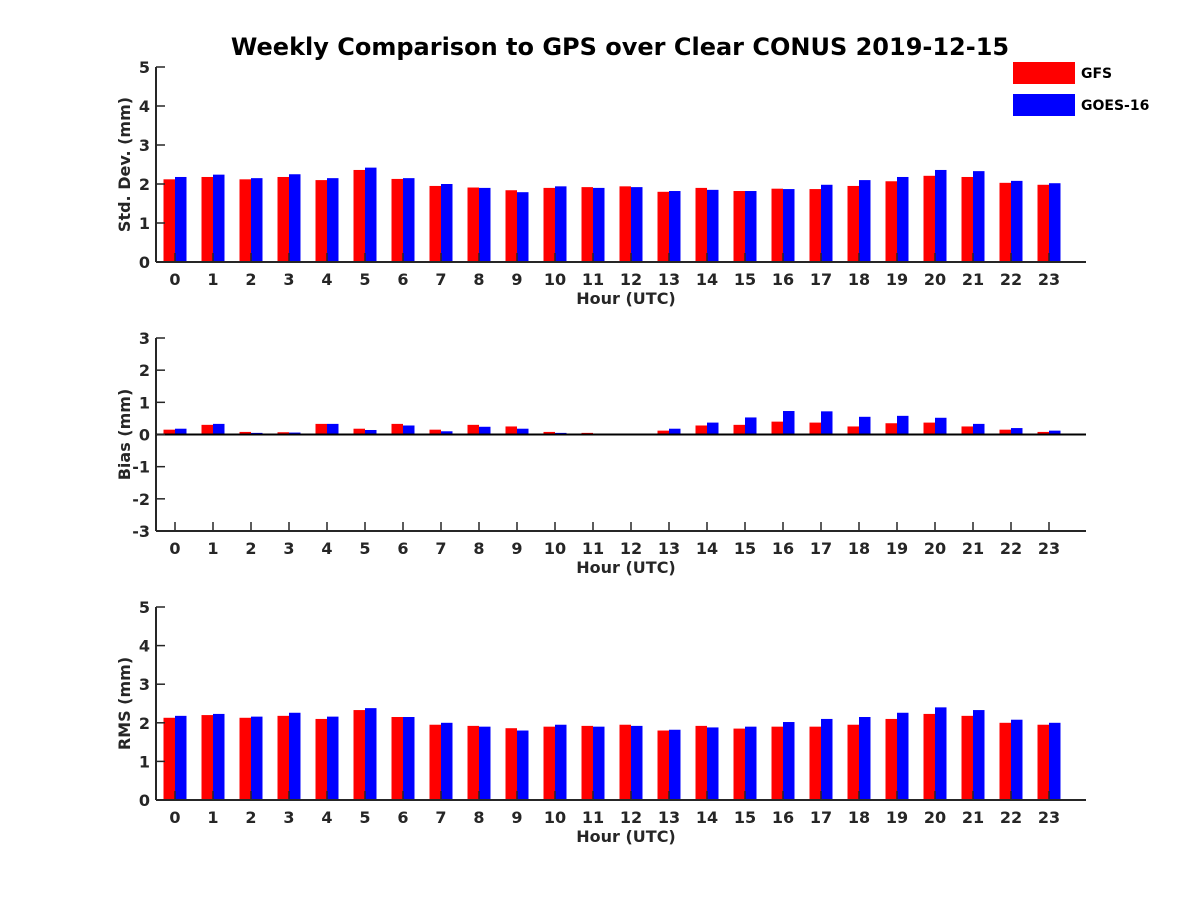 The width and height of the screenshot is (1200, 900). Describe the element at coordinates (859, 548) in the screenshot. I see `x-tick-label: 18` at that location.